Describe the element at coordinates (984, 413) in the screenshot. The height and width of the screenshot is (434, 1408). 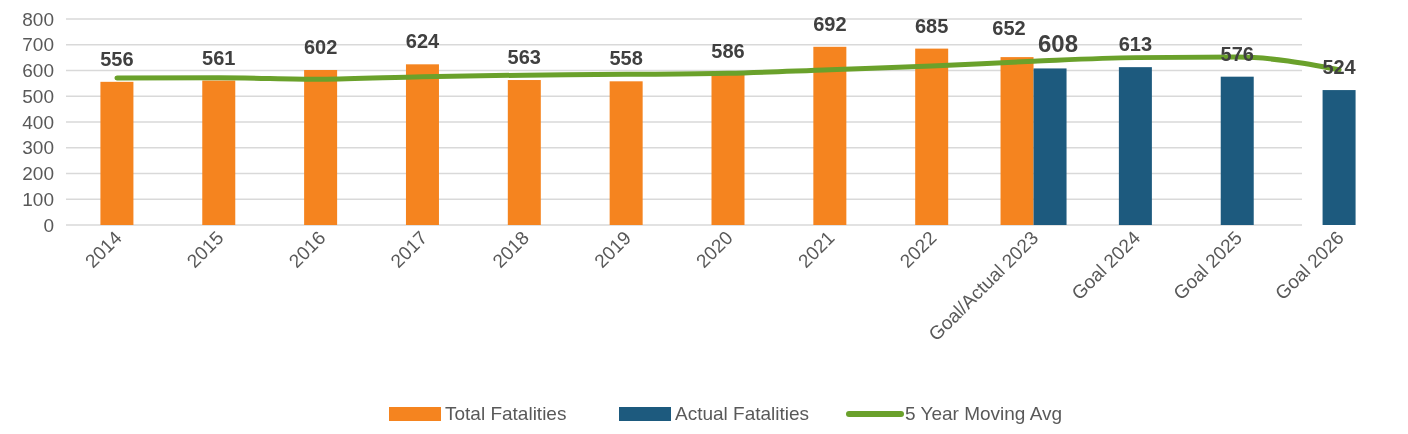
I see `legend-label: 5 Year Moving Avg` at that location.